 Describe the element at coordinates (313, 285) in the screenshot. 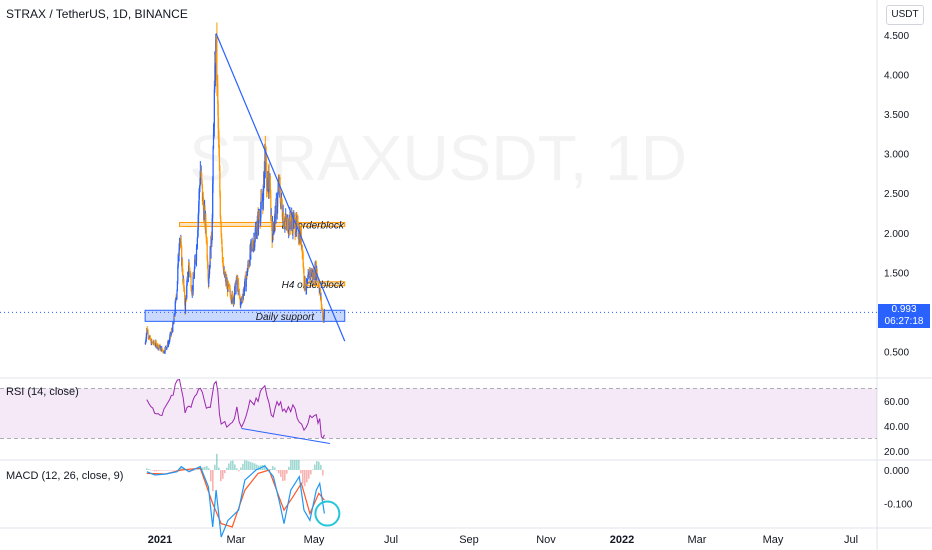

I see `zone-label: H4 orderblock` at that location.